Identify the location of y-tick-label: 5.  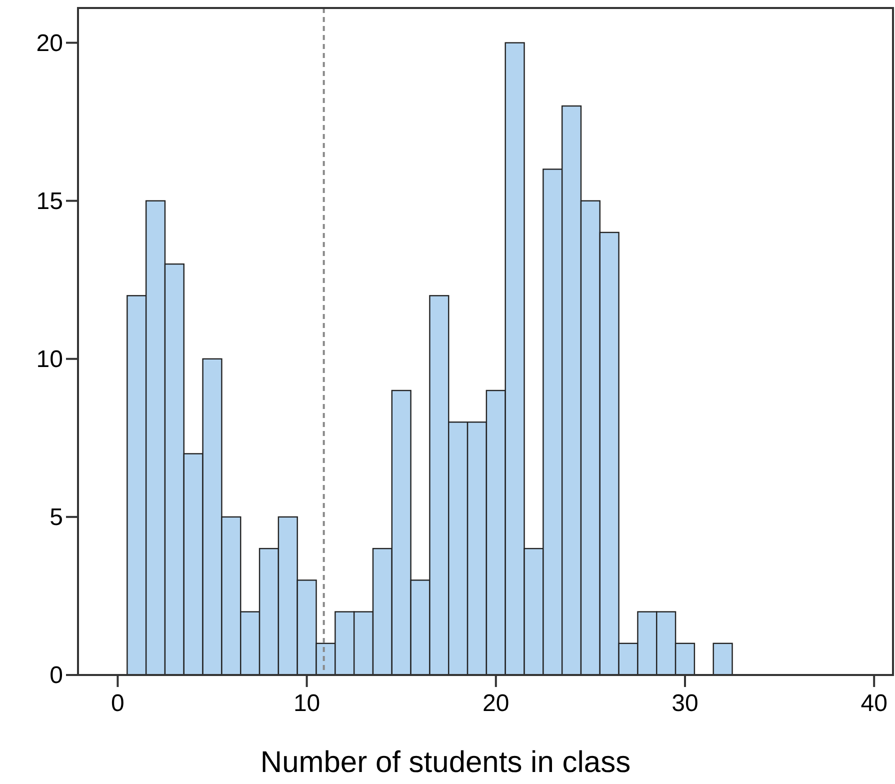
(56, 517).